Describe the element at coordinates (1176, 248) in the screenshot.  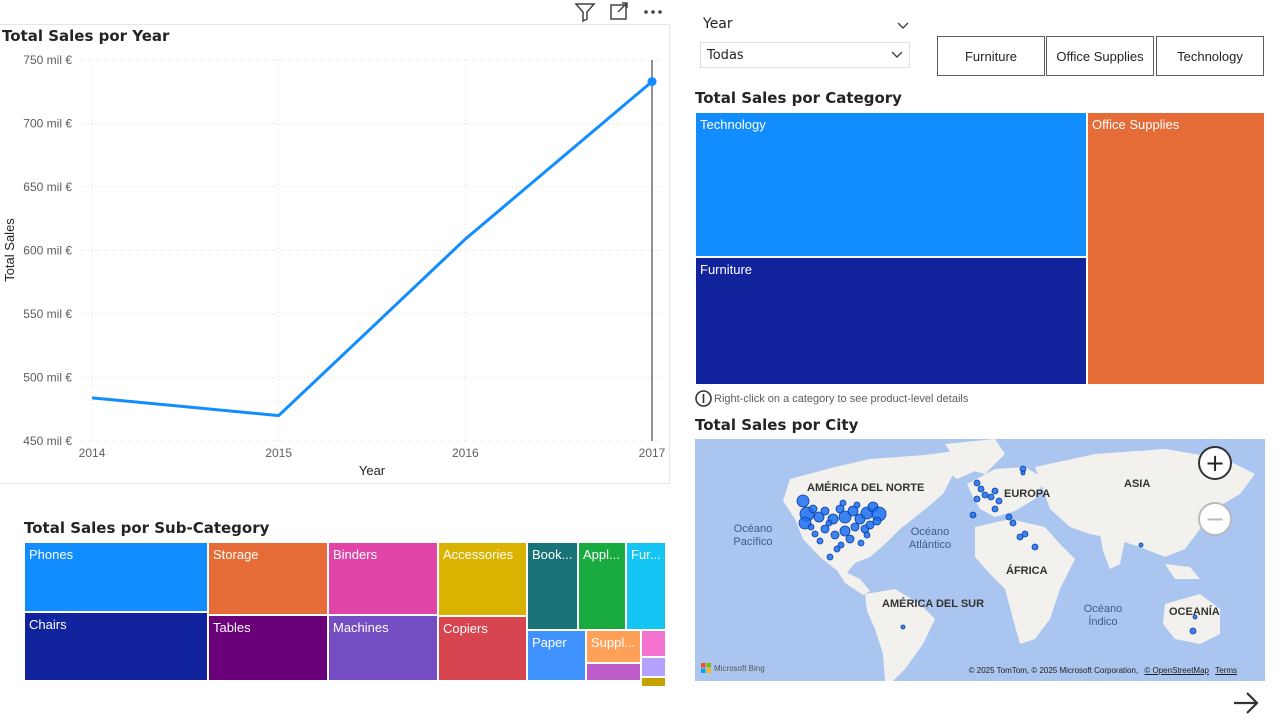
I see `treemap-cell-office-supplies: Office Supplies` at that location.